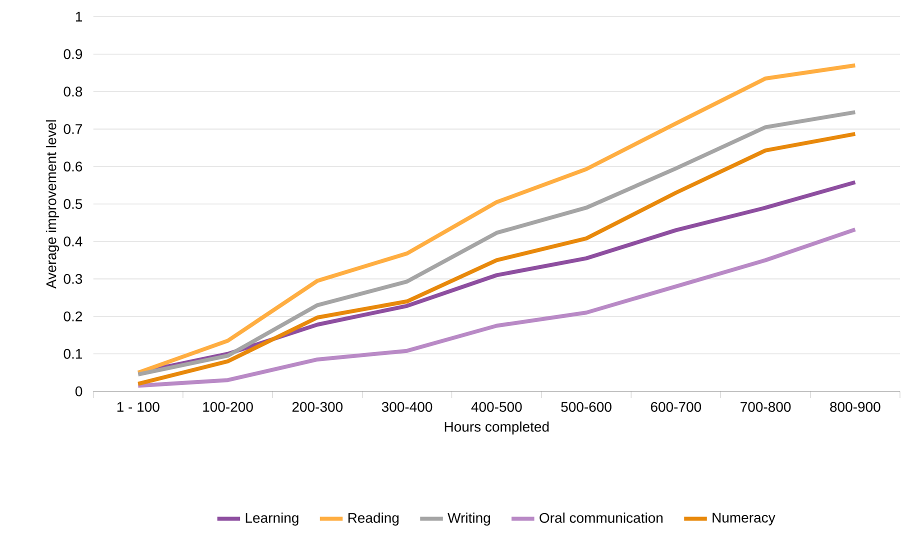  I want to click on x-tick-label: 300-400, so click(407, 407).